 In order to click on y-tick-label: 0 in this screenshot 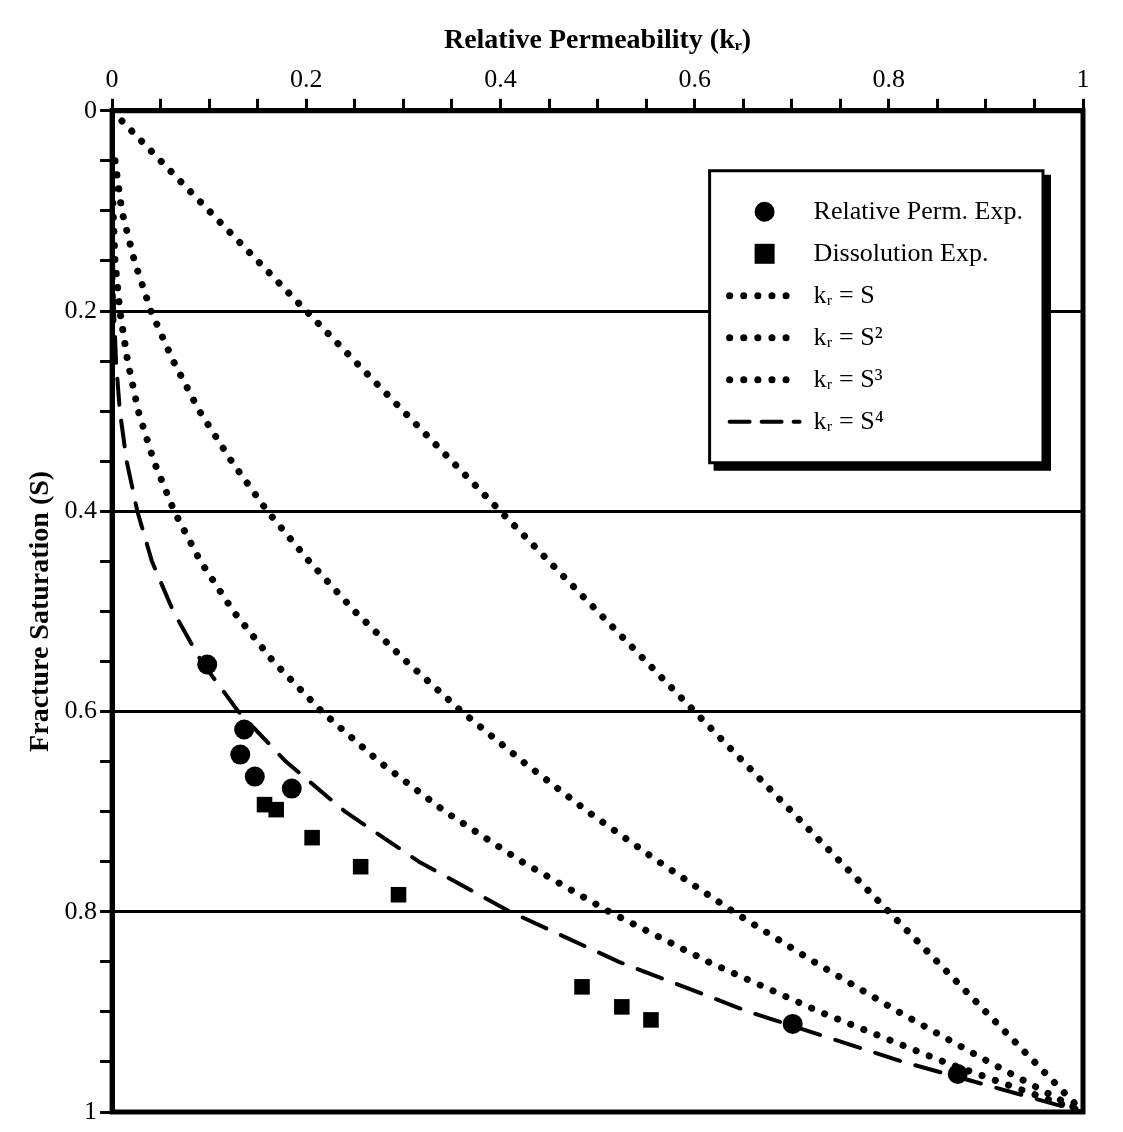, I will do `click(91, 109)`.